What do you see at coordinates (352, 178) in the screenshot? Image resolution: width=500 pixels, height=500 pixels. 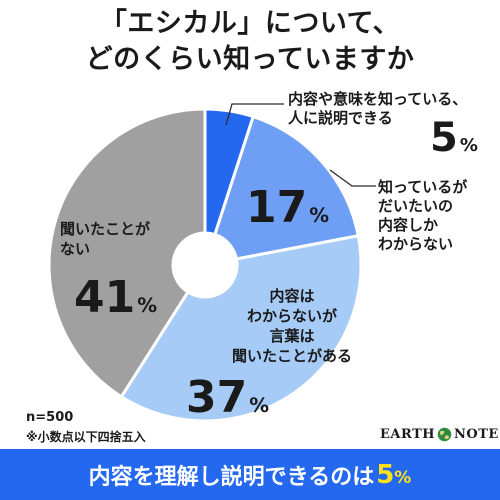 I see `leader-line-partial` at bounding box center [352, 178].